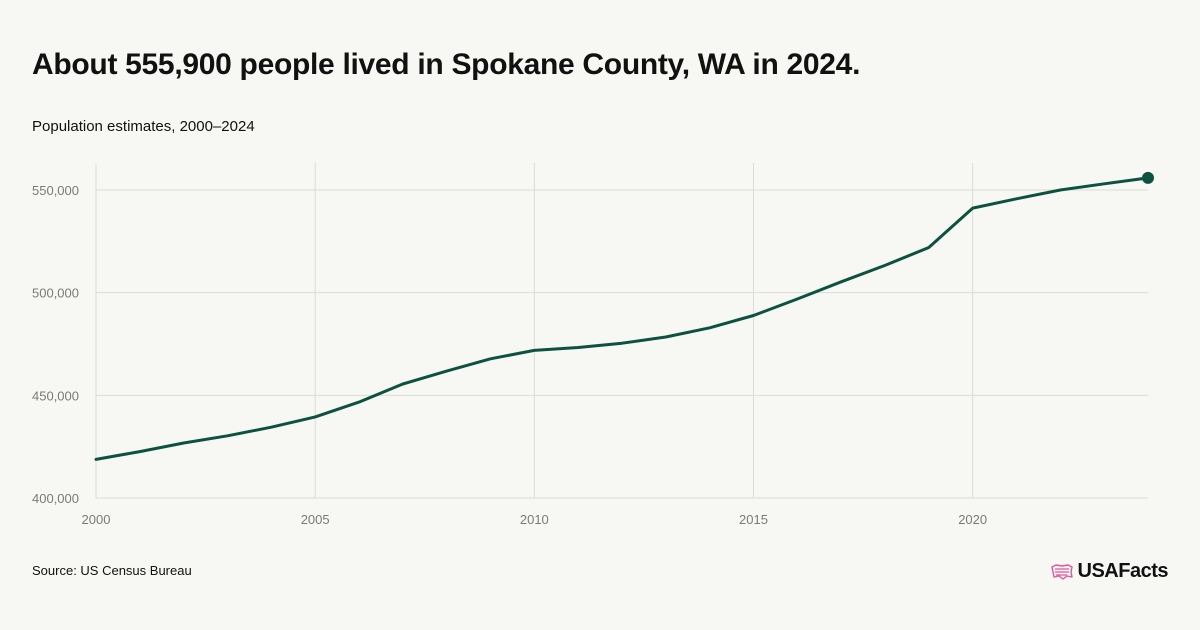 The width and height of the screenshot is (1200, 630). Describe the element at coordinates (112, 570) in the screenshot. I see `source-note: Source: US Census Bureau` at that location.